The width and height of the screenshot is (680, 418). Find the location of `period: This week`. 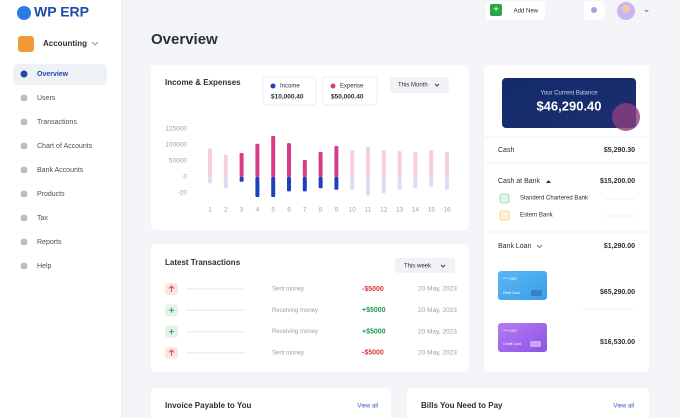

period: This week is located at coordinates (418, 267).